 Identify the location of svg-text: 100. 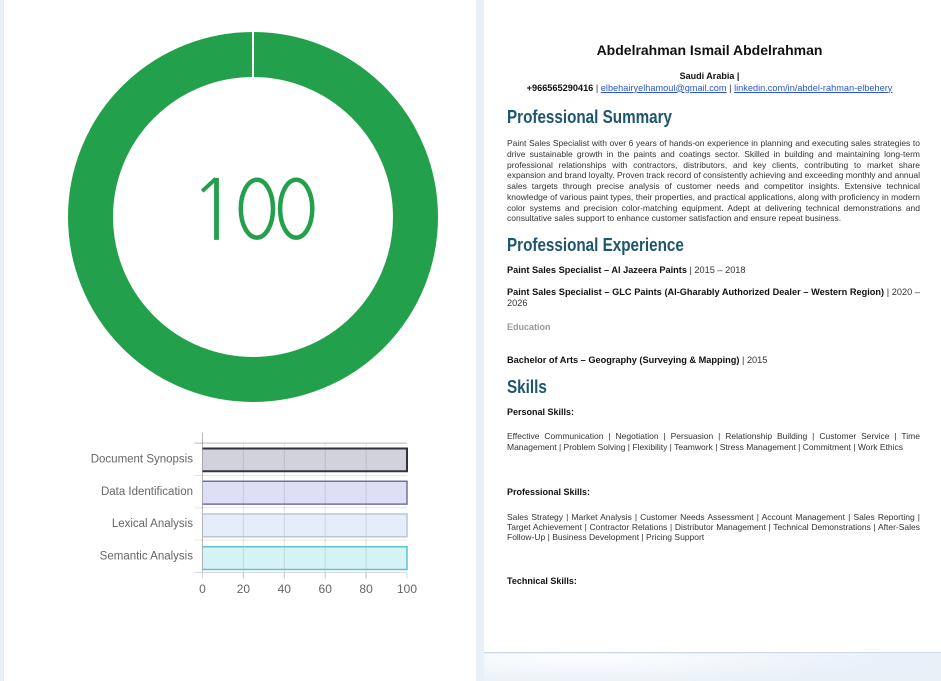
(407, 589).